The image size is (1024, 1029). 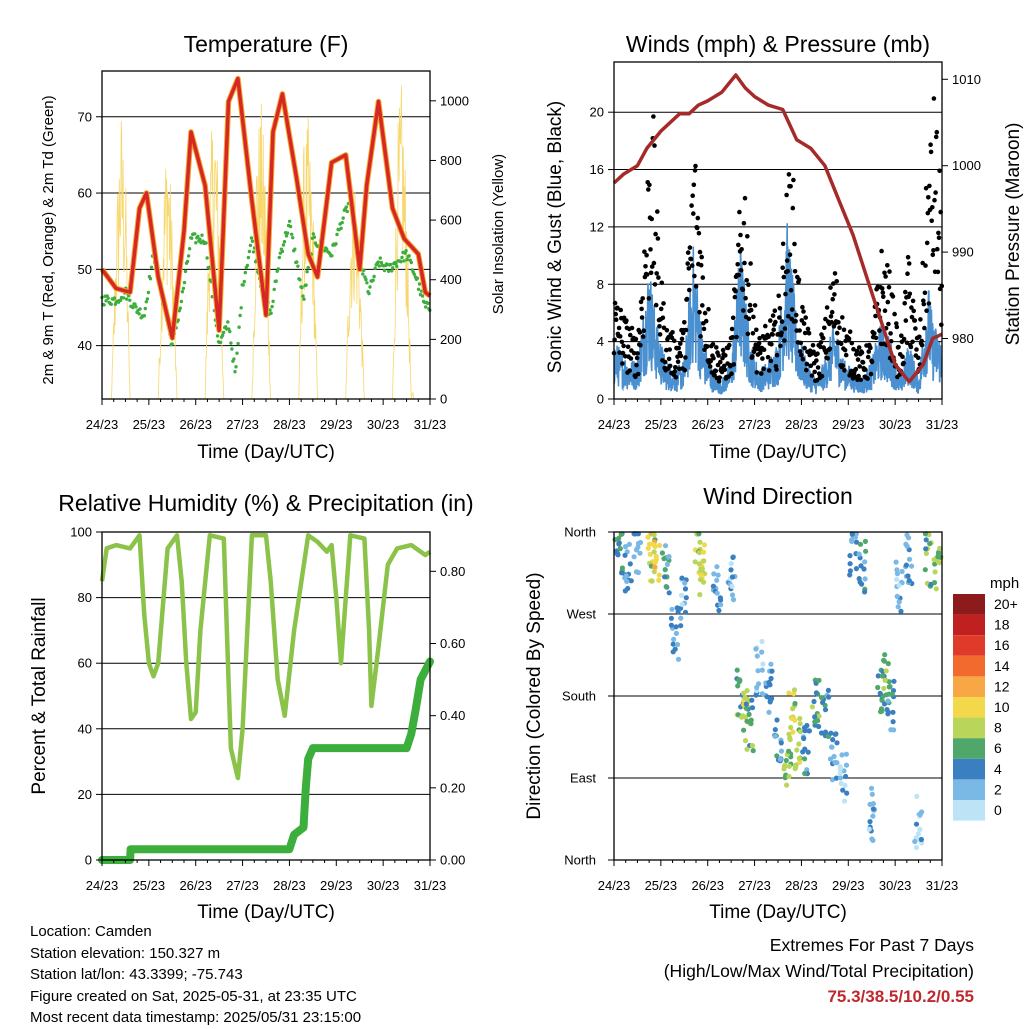 What do you see at coordinates (452, 643) in the screenshot?
I see `humidity-y2-tick-label: 0.60` at bounding box center [452, 643].